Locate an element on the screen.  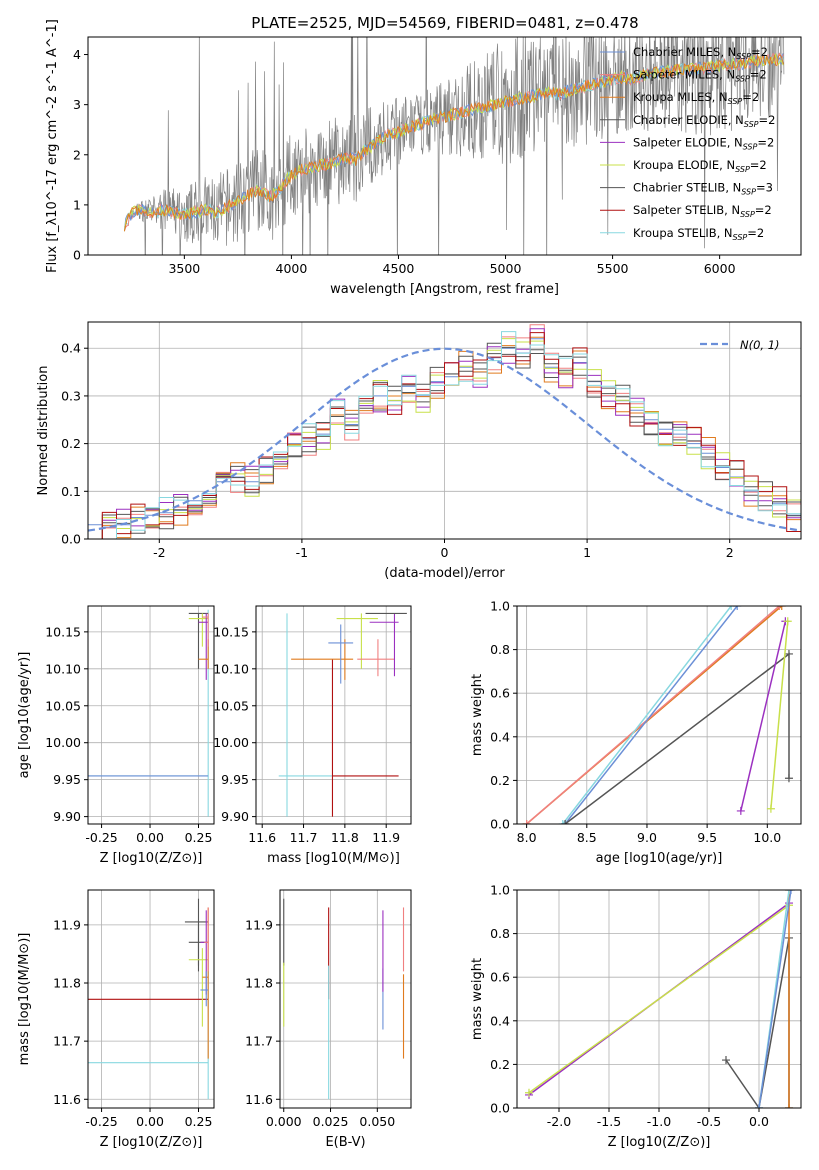
x-axis-label: mass [log10(M/M⊙)] is located at coordinates (333, 858).